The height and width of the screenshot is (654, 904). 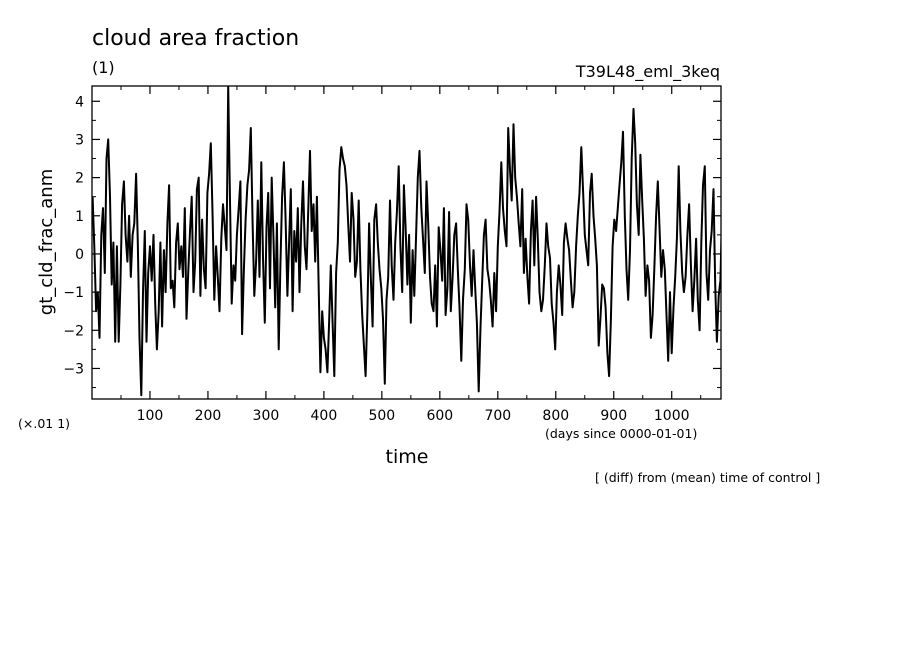 What do you see at coordinates (44, 423) in the screenshot?
I see `y-scale-note: (×.01 1)` at bounding box center [44, 423].